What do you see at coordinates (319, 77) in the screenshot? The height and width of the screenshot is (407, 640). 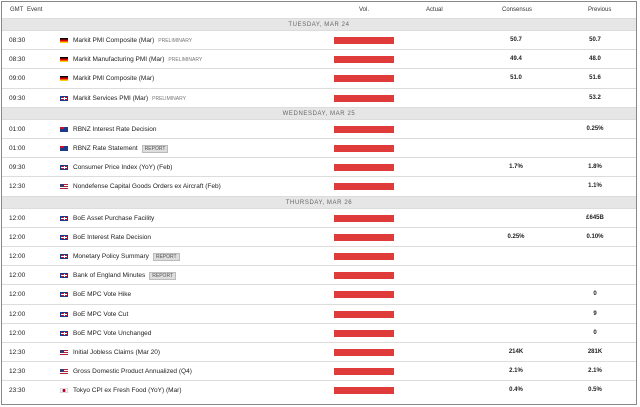 I see `event-row: 09:00 Markit PMI Composite (Mar) 51.0 51.6` at bounding box center [319, 77].